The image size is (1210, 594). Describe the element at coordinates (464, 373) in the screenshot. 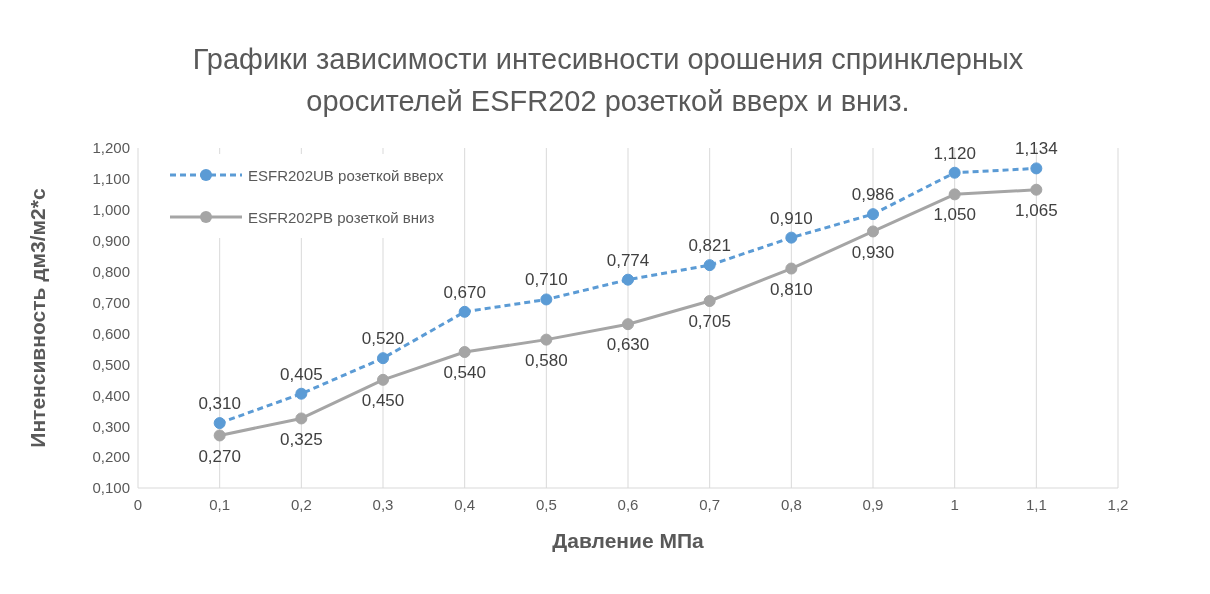

I see `data-label: 0,540` at that location.